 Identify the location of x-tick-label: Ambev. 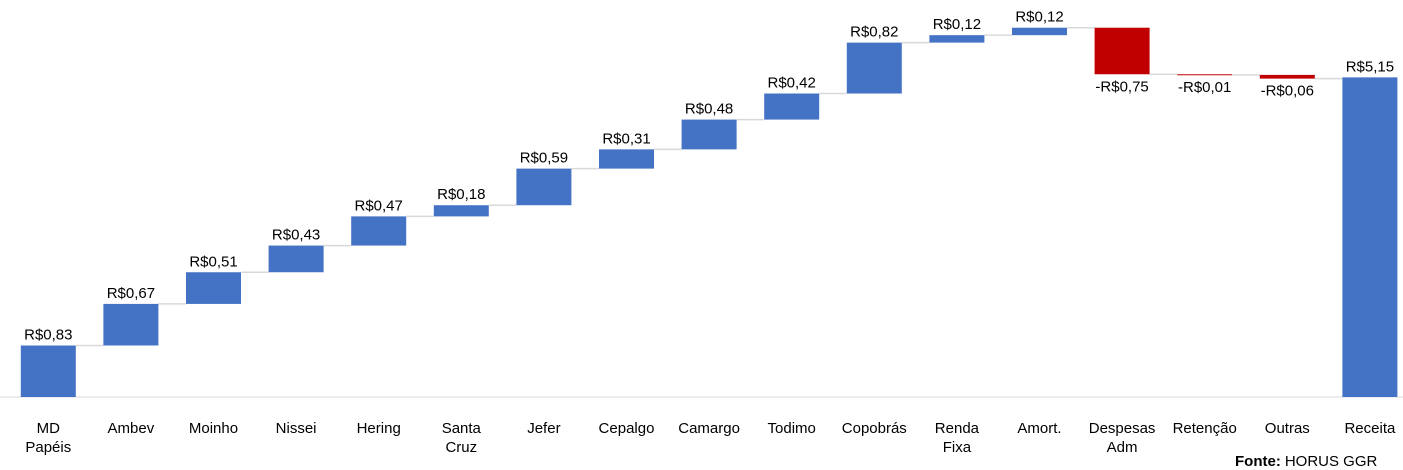
(131, 428).